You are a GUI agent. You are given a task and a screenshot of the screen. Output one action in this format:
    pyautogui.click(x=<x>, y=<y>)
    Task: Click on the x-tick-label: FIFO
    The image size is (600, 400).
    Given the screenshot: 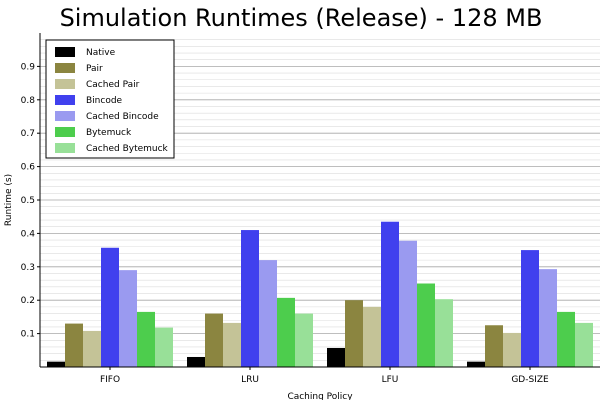 What is the action you would take?
    pyautogui.click(x=110, y=380)
    